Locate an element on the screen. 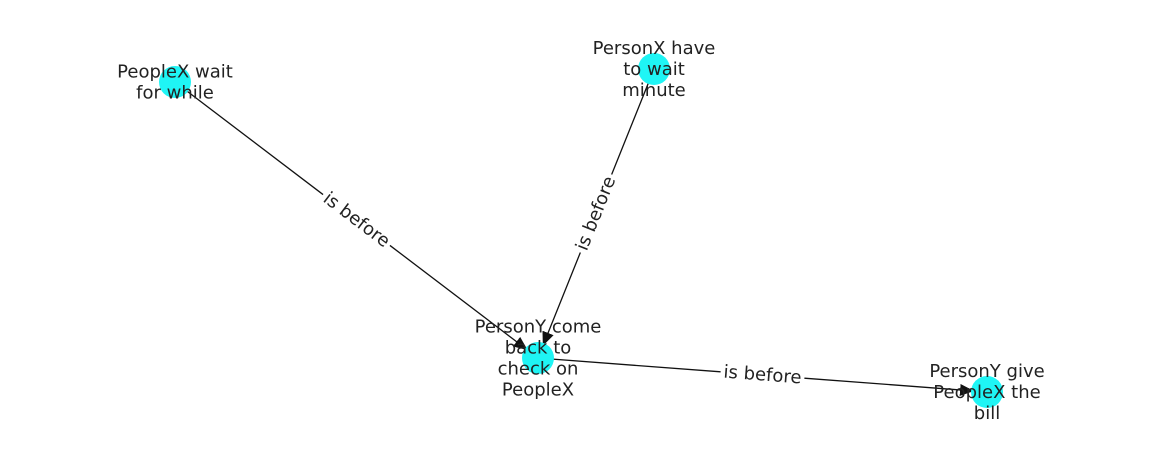  node-label-line: PersonY come is located at coordinates (538, 326).